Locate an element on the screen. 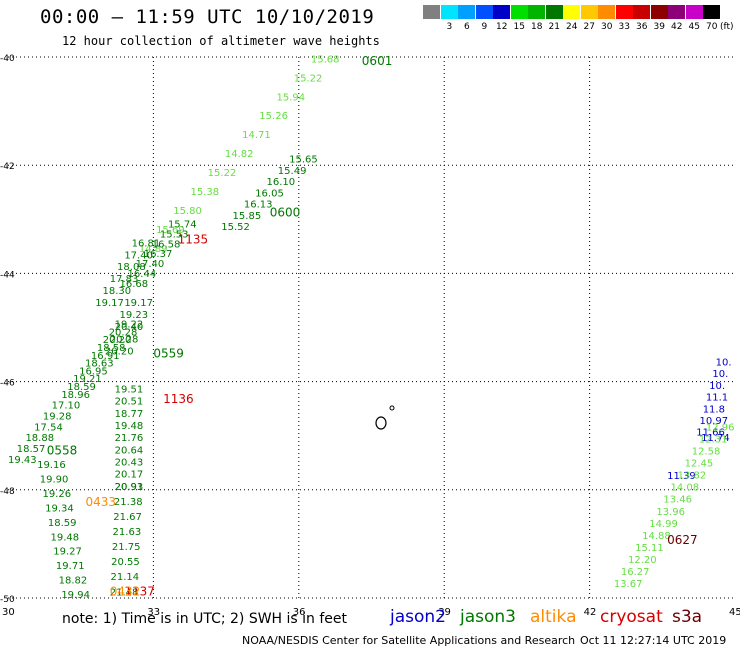  wave-height-value: 19.27 is located at coordinates (67, 552).